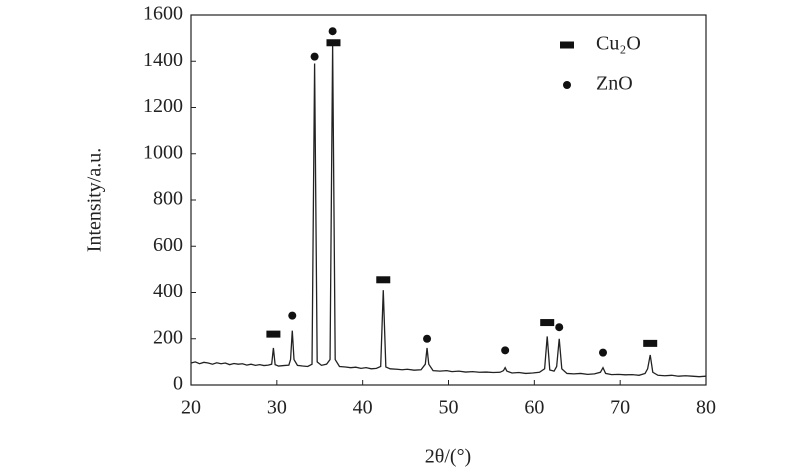 The image size is (800, 475). Describe the element at coordinates (178, 384) in the screenshot. I see `y-tick-label: 0` at that location.